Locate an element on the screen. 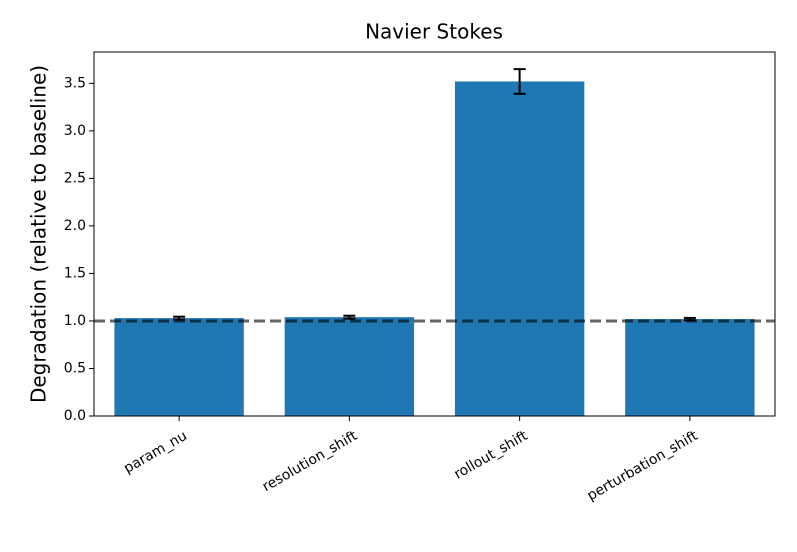  y-tick-label: 2.5 is located at coordinates (75, 178).